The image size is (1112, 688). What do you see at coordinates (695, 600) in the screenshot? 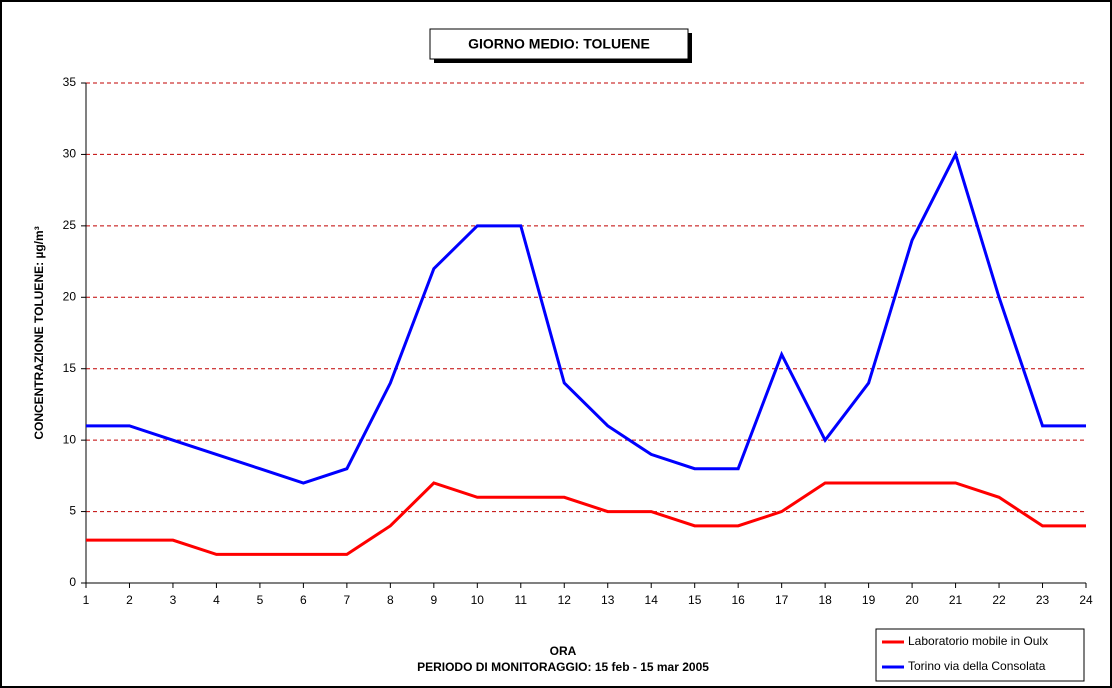
I see `x-tick-label: 15` at bounding box center [695, 600].